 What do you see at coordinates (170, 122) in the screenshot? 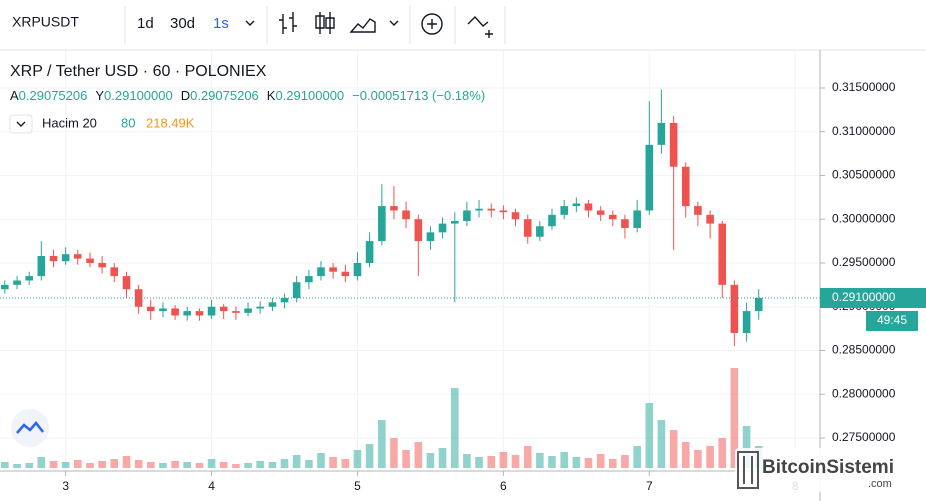
I see `volume-value: 218.49K` at bounding box center [170, 122].